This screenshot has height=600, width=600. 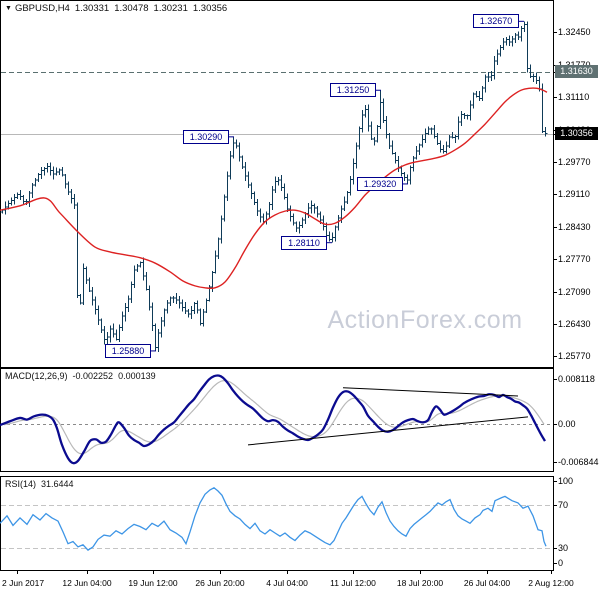 What do you see at coordinates (420, 583) in the screenshot?
I see `time-axis-label: 18 Jul 20:00` at bounding box center [420, 583].